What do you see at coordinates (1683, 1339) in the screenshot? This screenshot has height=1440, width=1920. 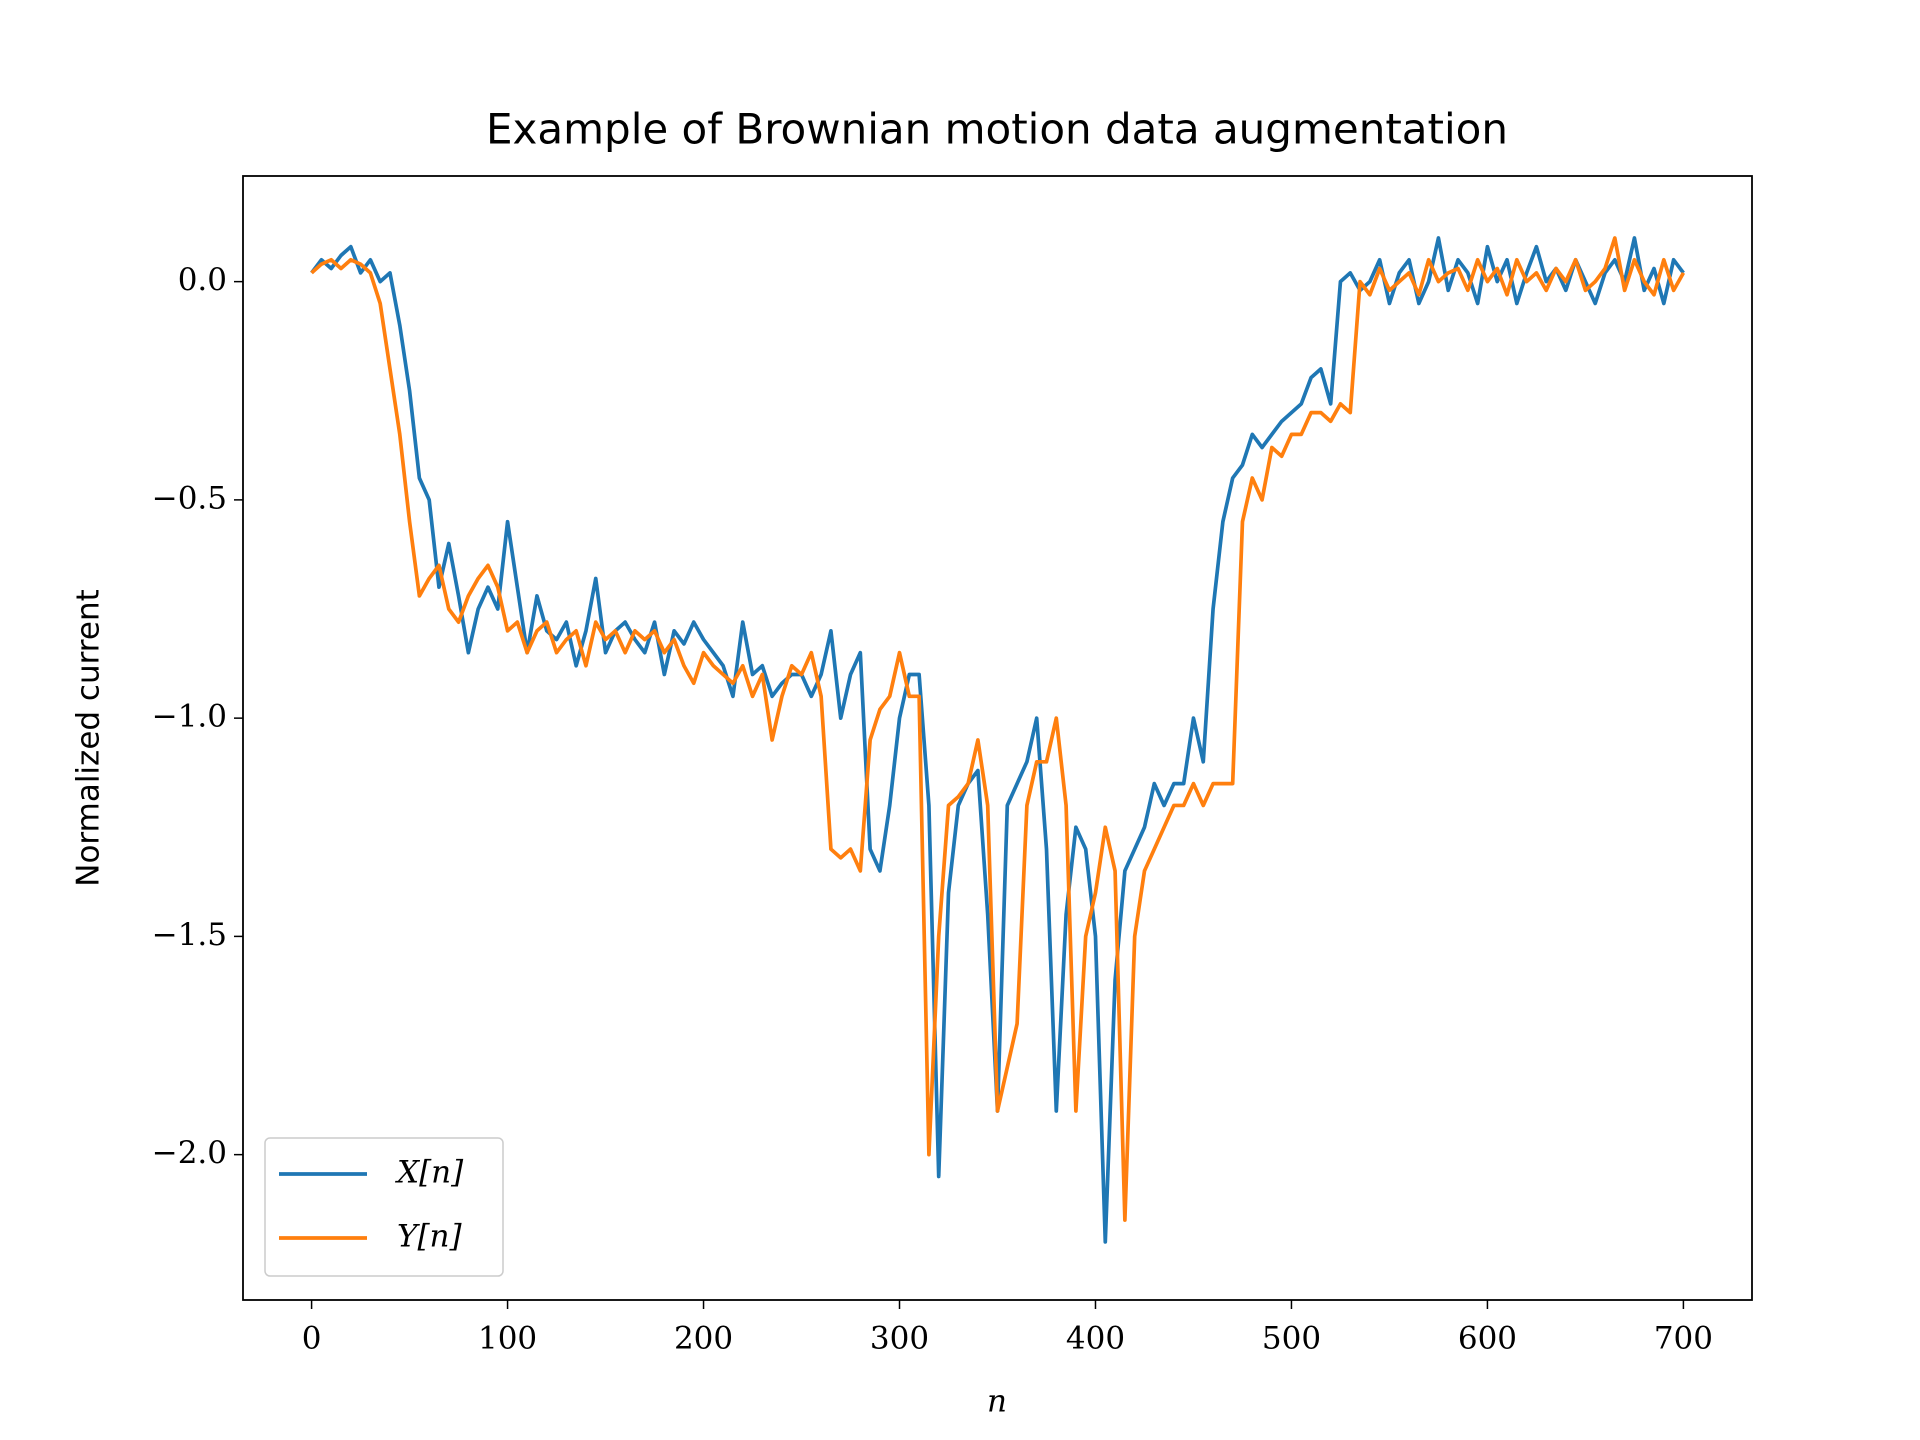 I see `x-tick-label: 700` at bounding box center [1683, 1339].